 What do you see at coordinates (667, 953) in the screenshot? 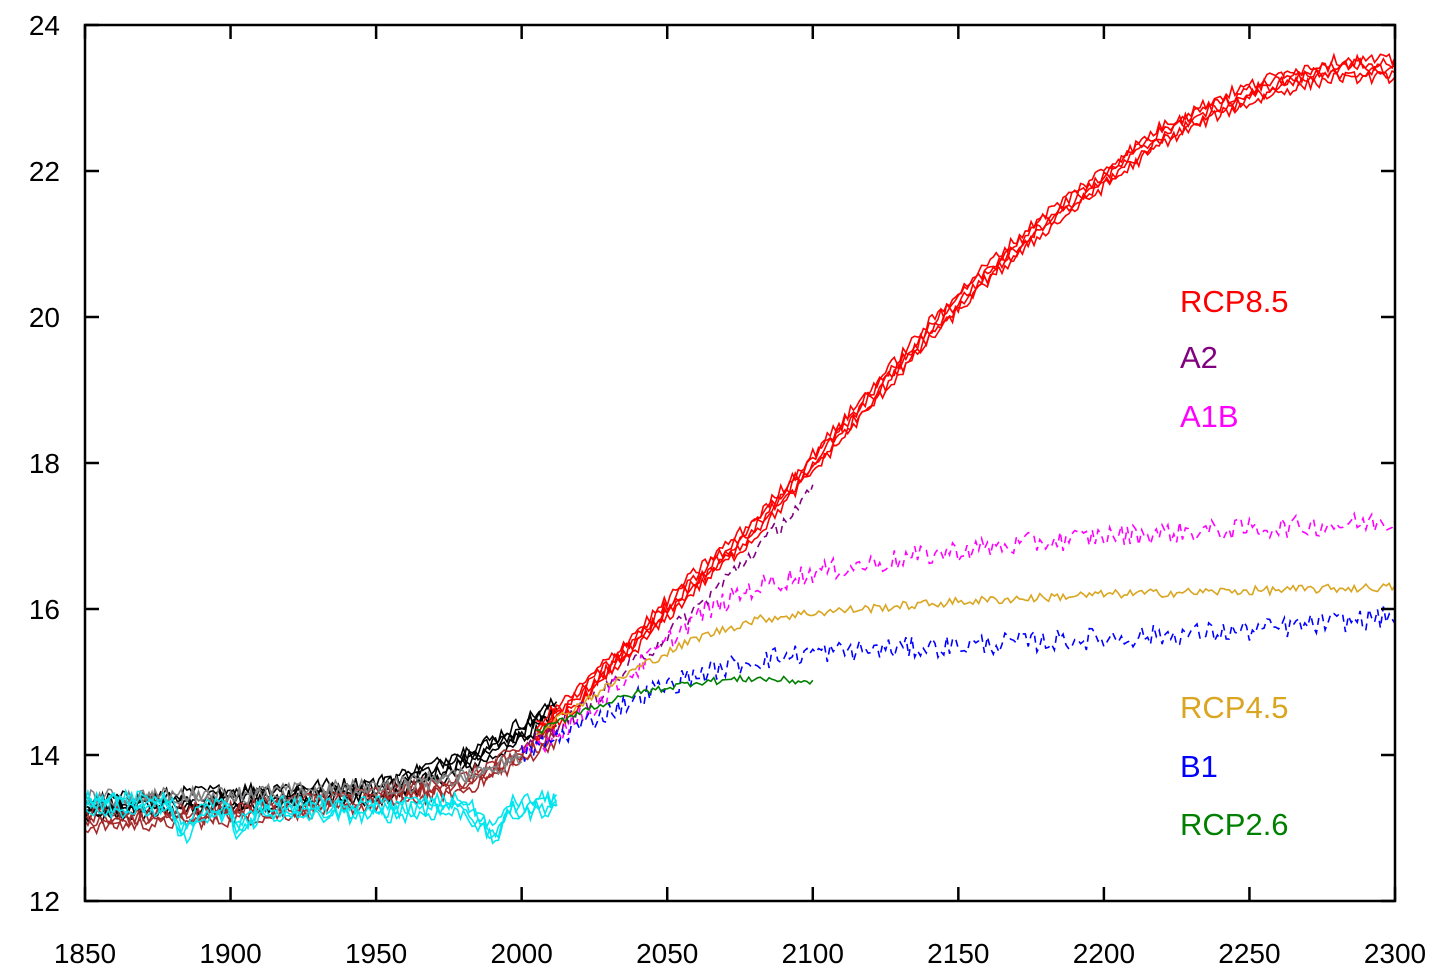
I see `x-tick-label: 2050` at bounding box center [667, 953].